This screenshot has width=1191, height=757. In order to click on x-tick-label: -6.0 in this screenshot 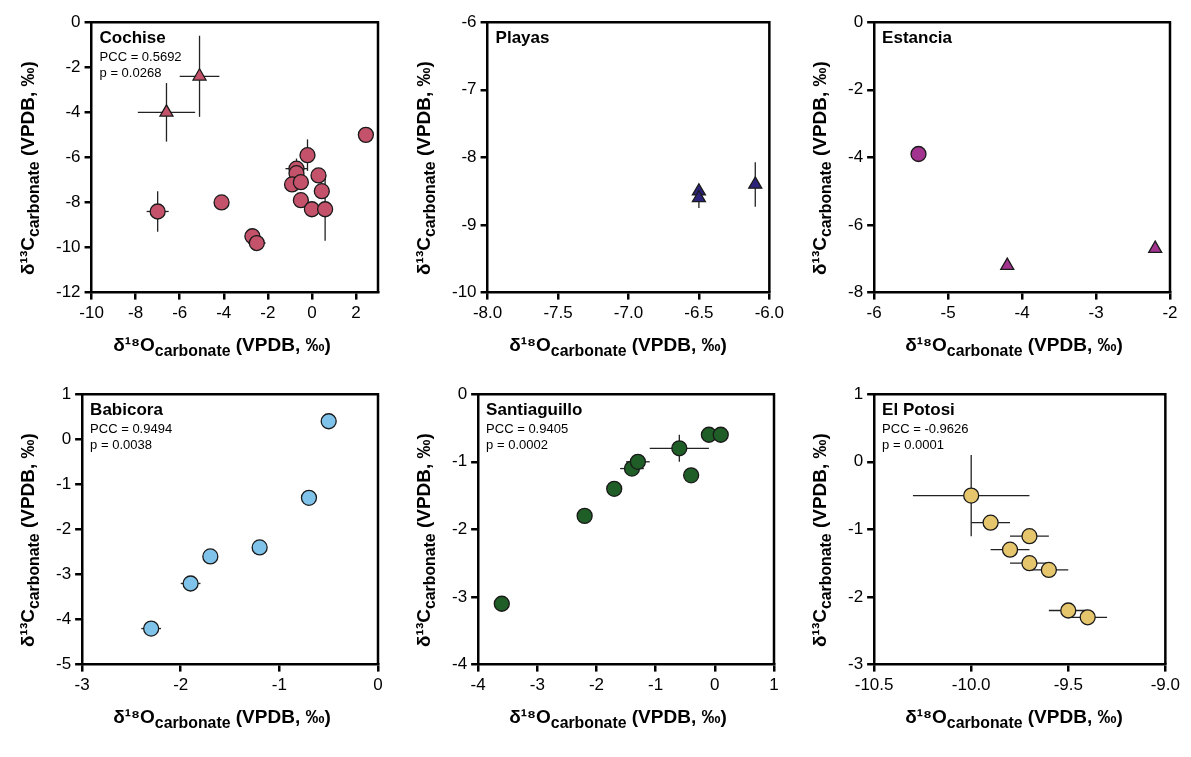, I will do `click(769, 313)`.